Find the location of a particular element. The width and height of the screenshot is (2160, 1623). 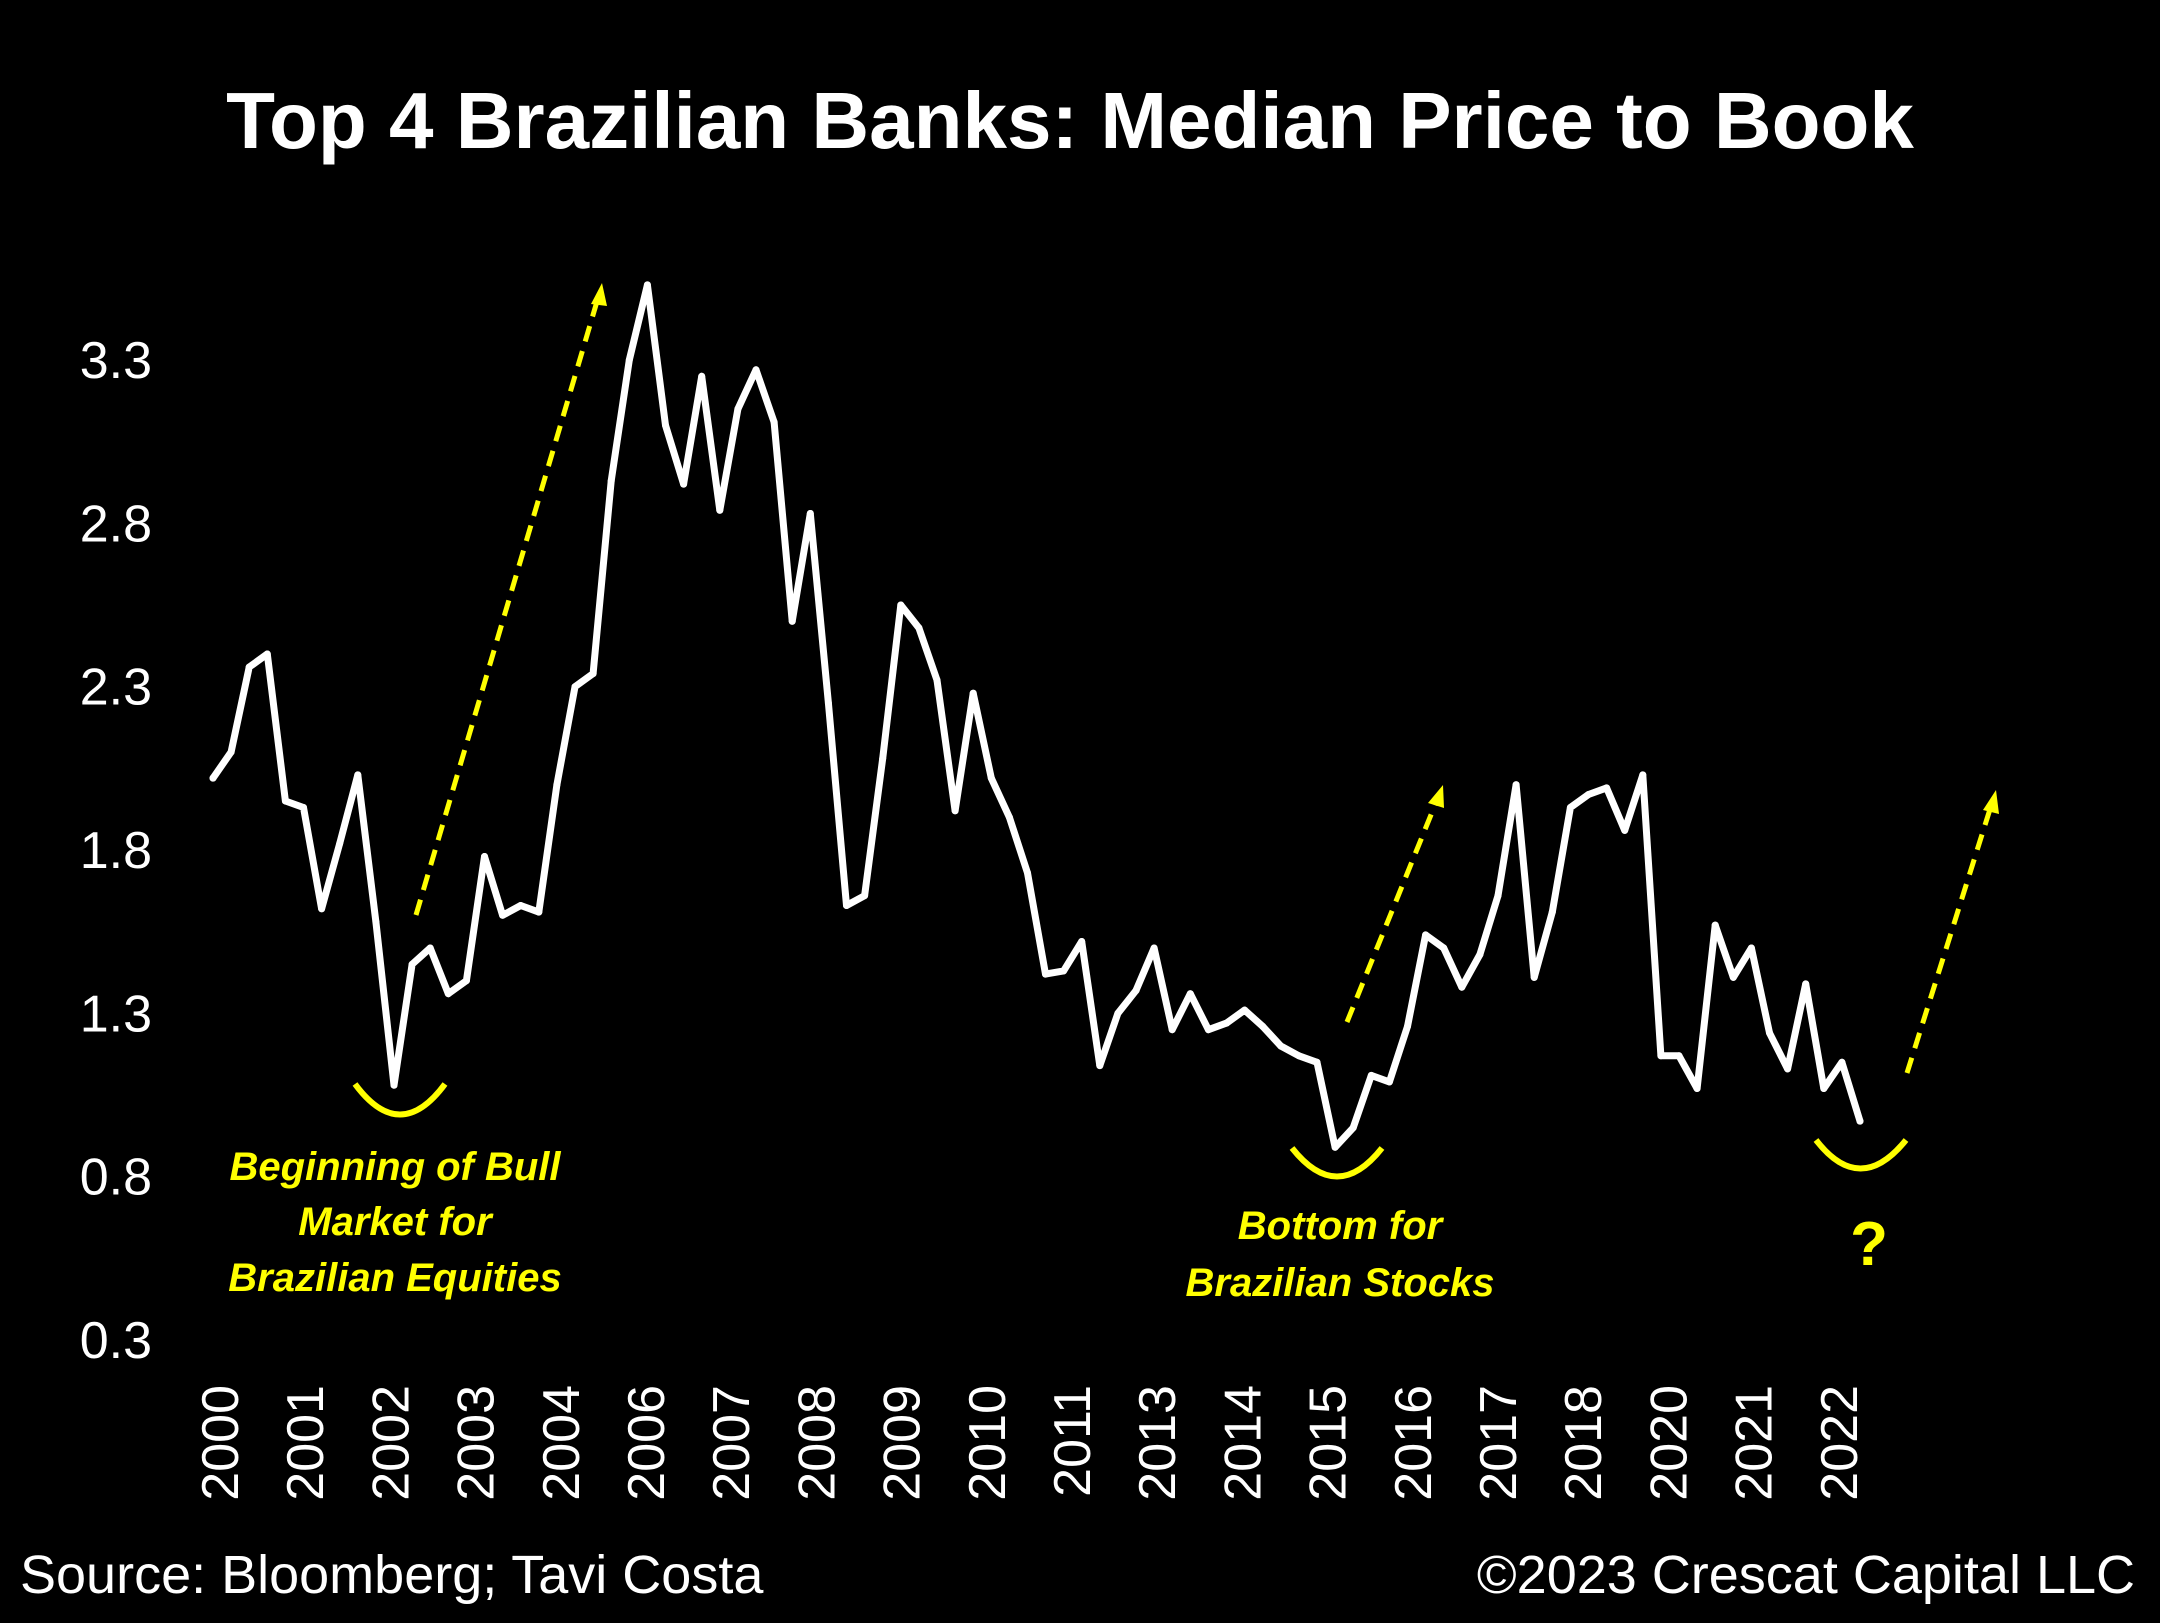

x-tick-label: 2003 is located at coordinates (477, 1443).